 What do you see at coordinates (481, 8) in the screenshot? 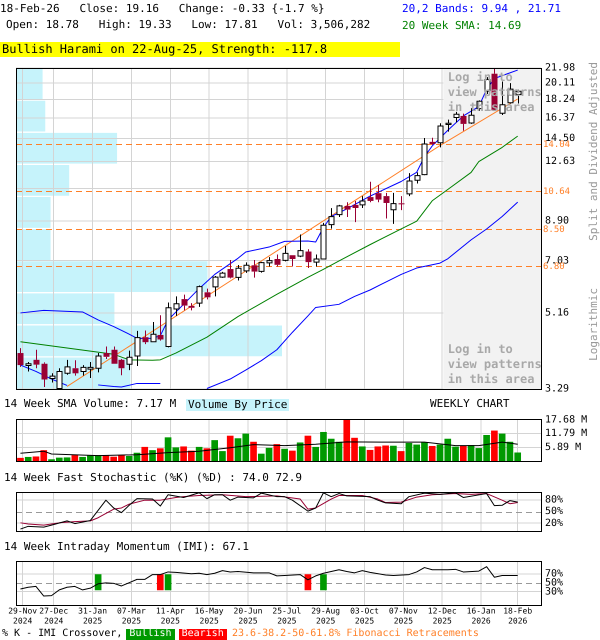
I see `text: 20,2 Bands: 9.94 , 21.71` at bounding box center [481, 8].